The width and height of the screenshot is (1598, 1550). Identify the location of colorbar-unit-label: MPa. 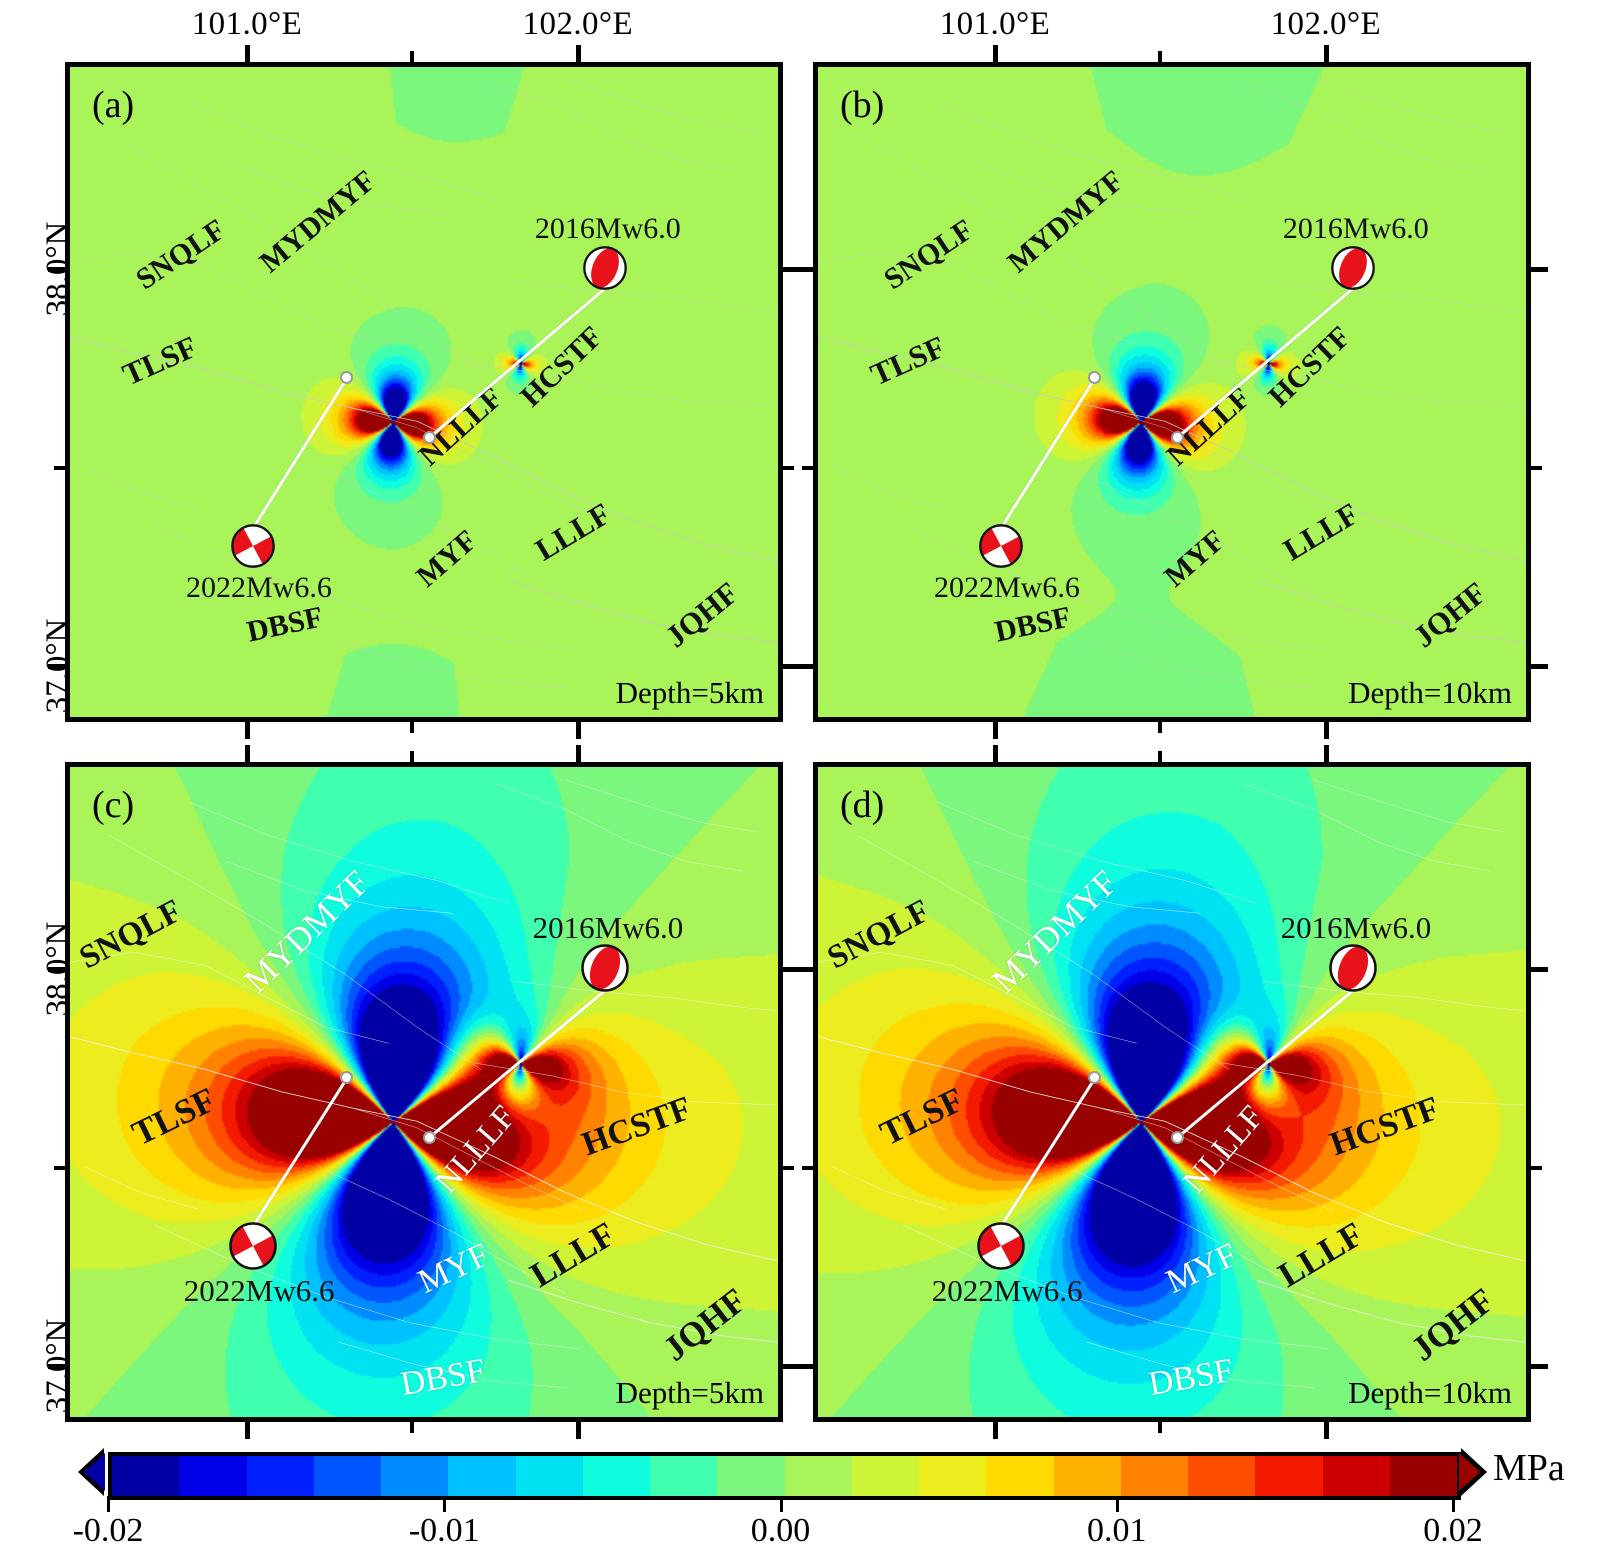
(1529, 1468).